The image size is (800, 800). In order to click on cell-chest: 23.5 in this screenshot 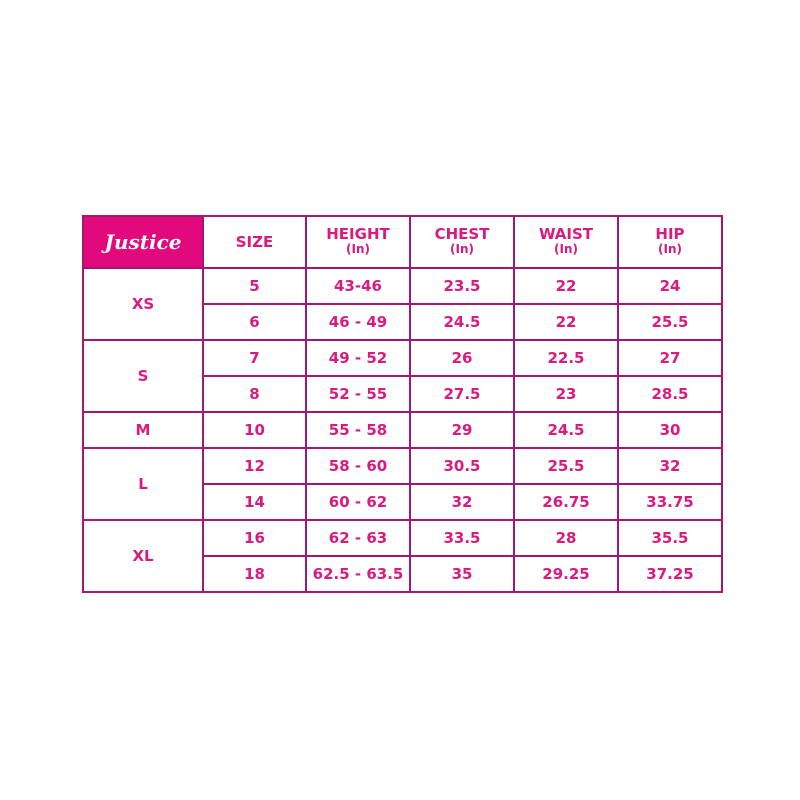, I will do `click(462, 286)`.